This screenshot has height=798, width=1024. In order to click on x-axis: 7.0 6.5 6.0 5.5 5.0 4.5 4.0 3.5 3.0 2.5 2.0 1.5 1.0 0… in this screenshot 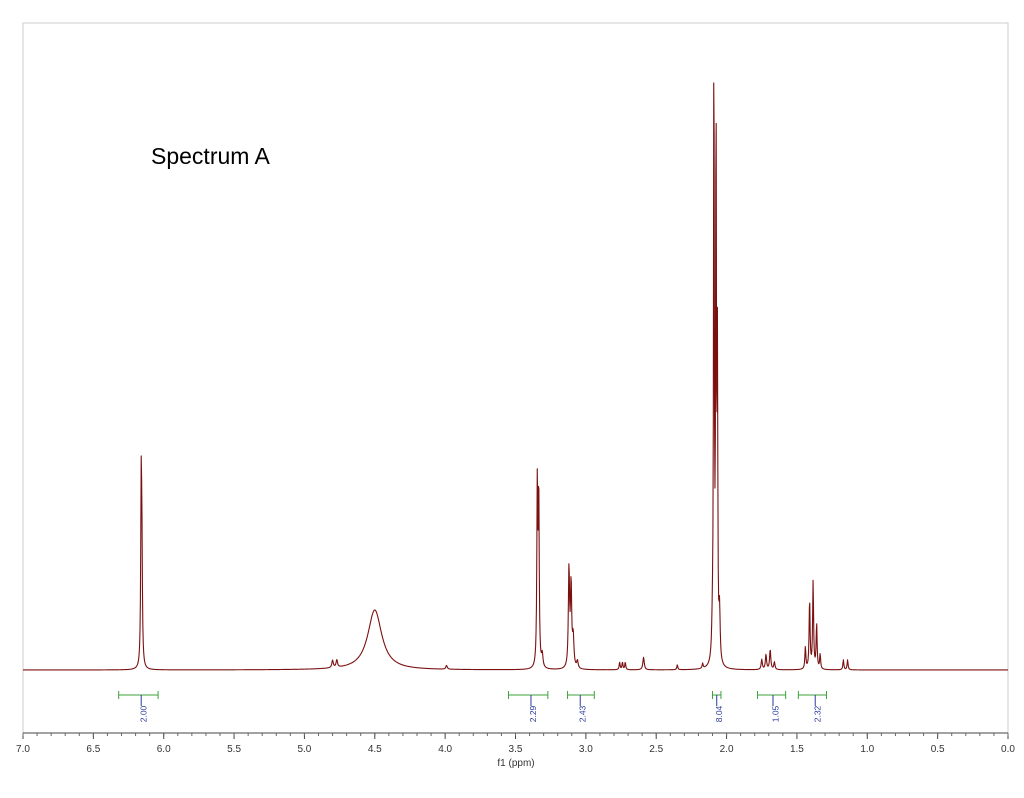, I will do `click(515, 744)`.